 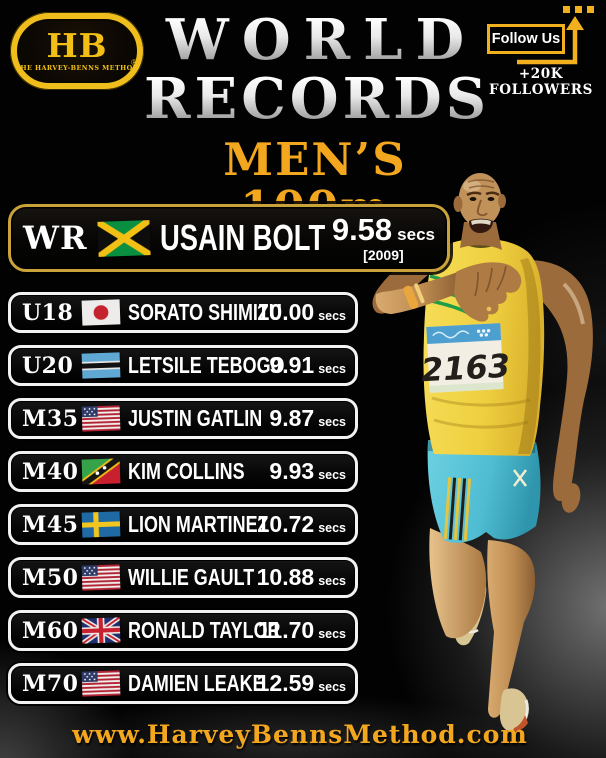 I want to click on record-time-value: 9.87, so click(x=292, y=418).